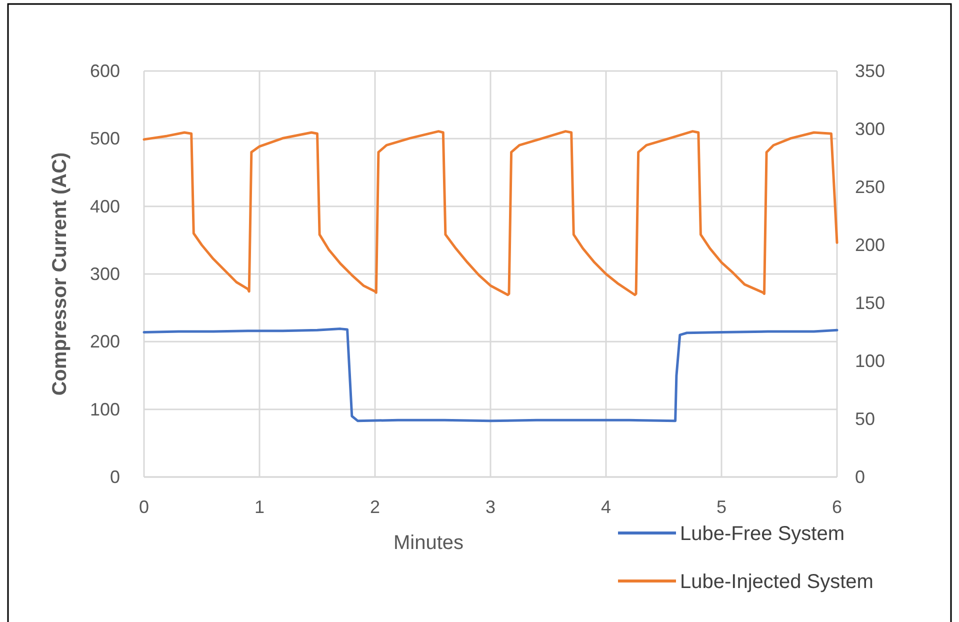 The width and height of the screenshot is (959, 622). What do you see at coordinates (115, 477) in the screenshot?
I see `y-tick-label: 0` at bounding box center [115, 477].